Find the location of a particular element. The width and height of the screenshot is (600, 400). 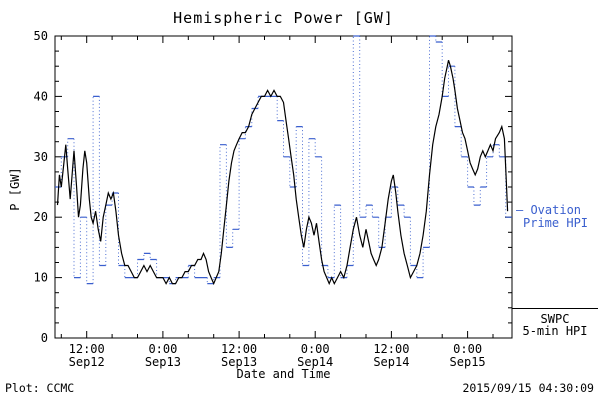

svg-text: Sep12 is located at coordinates (87, 362).